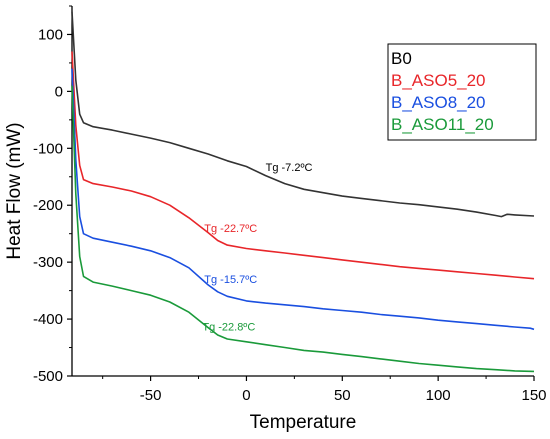  I want to click on y-tick-label: 0, so click(59, 91).